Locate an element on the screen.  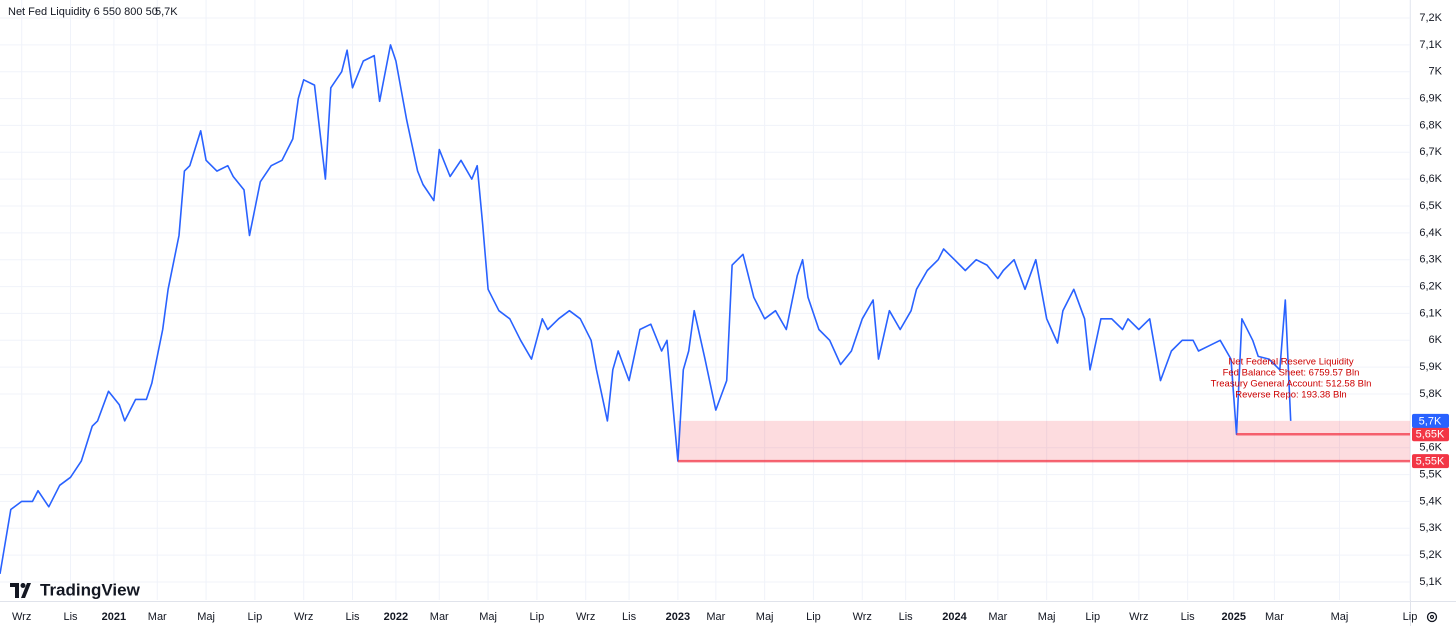
y-tick-label: 5,4K is located at coordinates (1430, 501).